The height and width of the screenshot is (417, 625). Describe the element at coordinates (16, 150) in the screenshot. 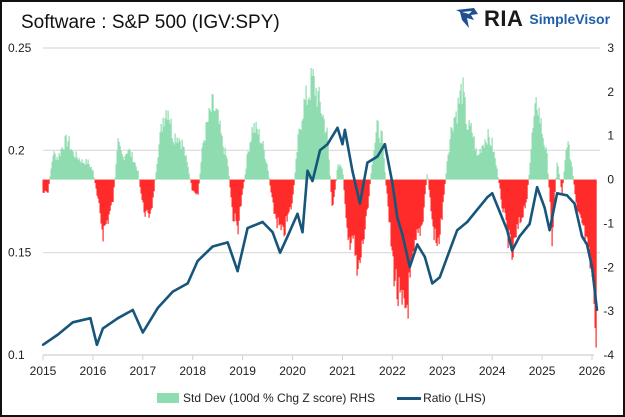

I see `left-axis-tick-label: 0.2` at that location.